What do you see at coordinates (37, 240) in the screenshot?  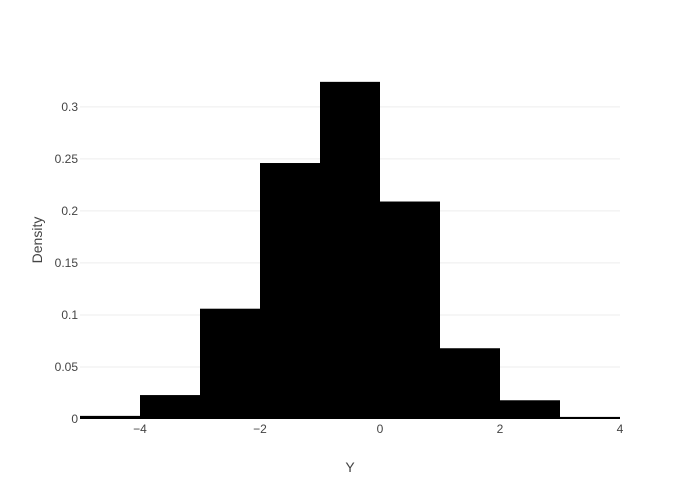 I see `y-axis-title: Density` at bounding box center [37, 240].